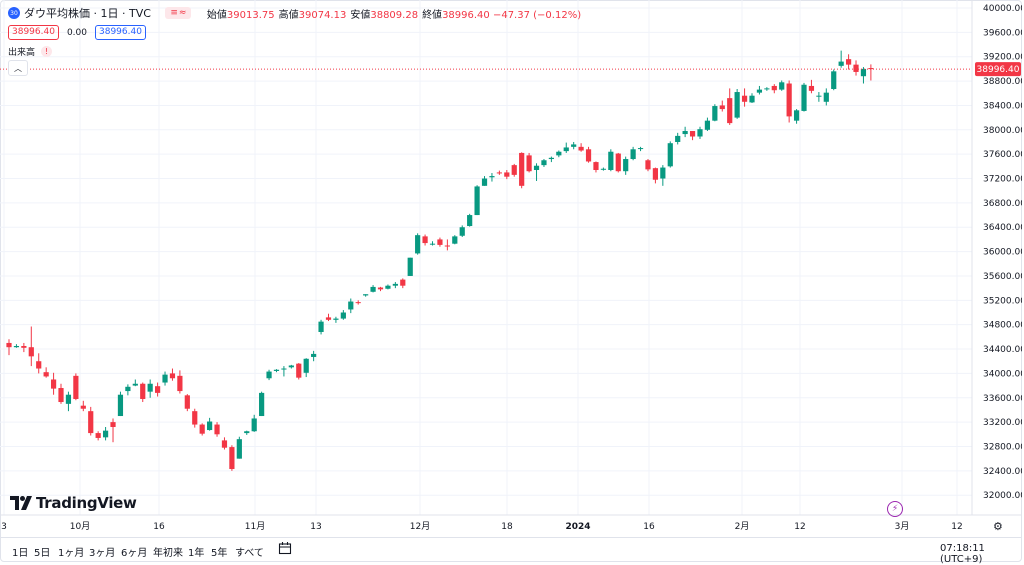 The height and width of the screenshot is (565, 1024). Describe the element at coordinates (20, 553) in the screenshot. I see `range-button: 1日` at that location.